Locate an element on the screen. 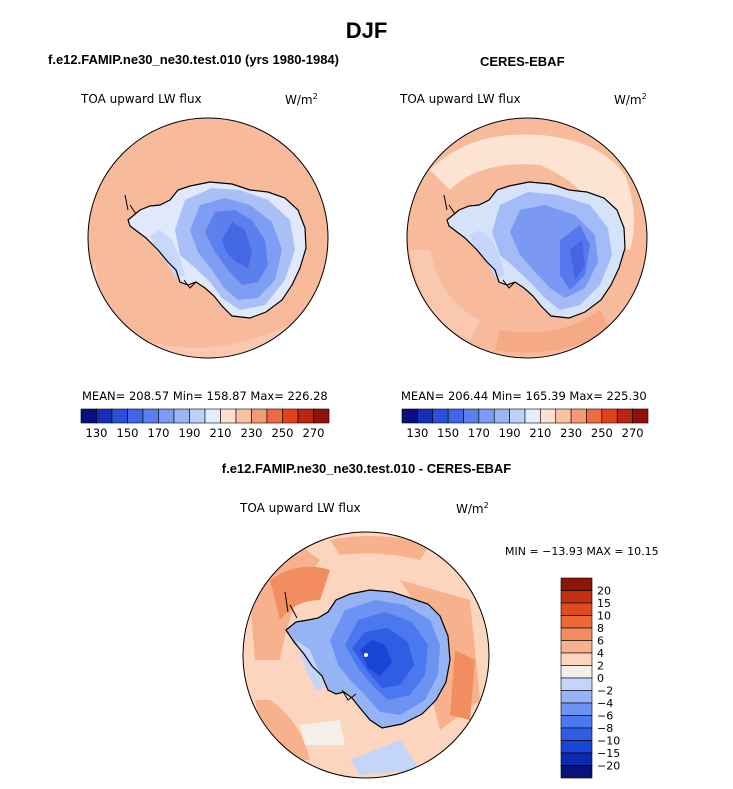 This screenshot has width=733, height=789. panel1-colorbar-label: 270 is located at coordinates (314, 433).